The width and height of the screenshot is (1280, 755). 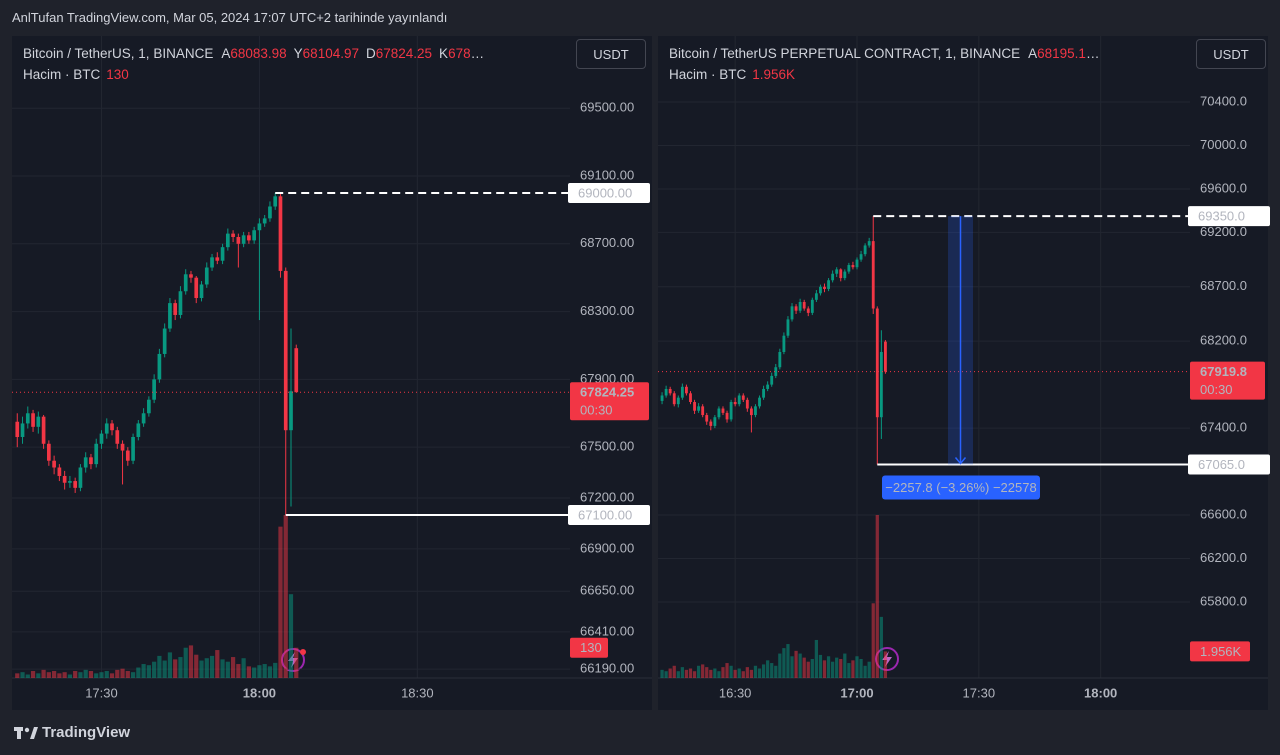 I want to click on y-tick-label: 68200.0, so click(x=1223, y=340).